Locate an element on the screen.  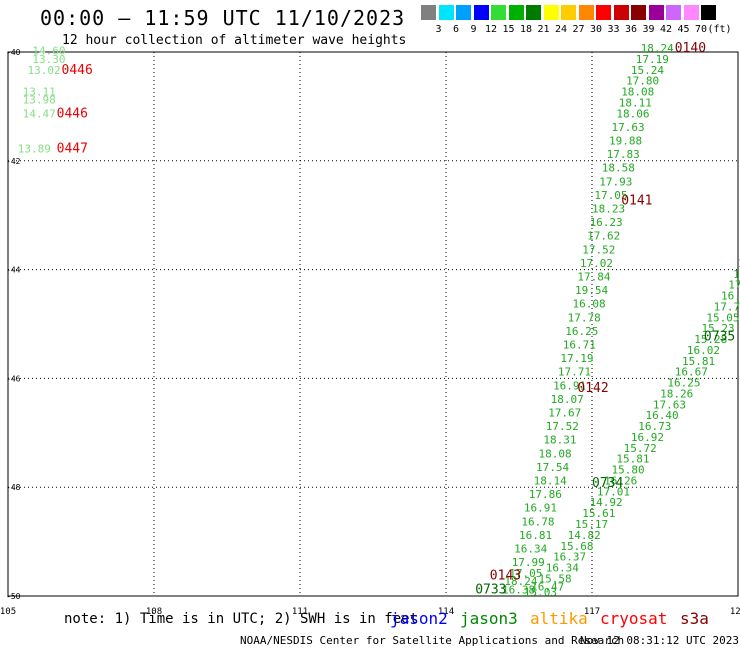
swh-reading: 18.58 is located at coordinates (618, 168).